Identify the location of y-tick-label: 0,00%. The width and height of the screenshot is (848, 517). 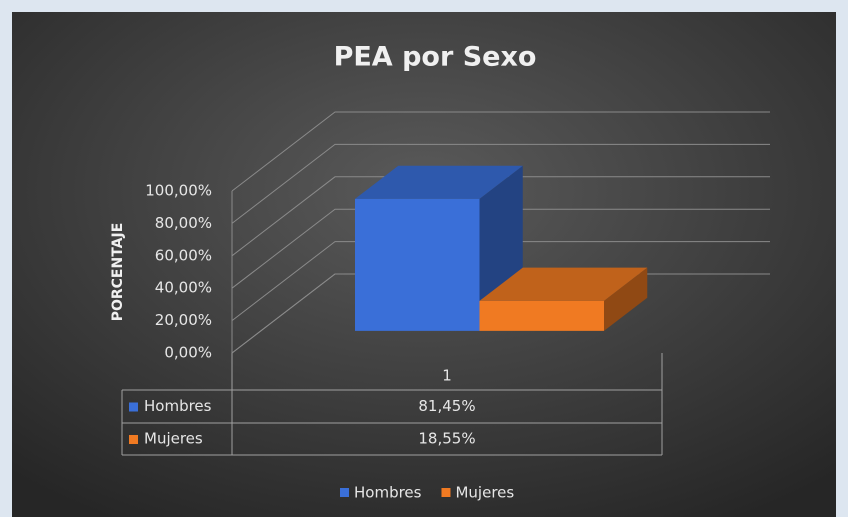
(188, 353).